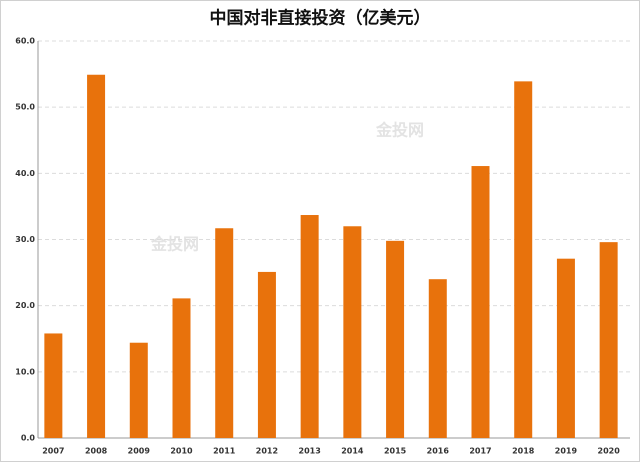 The image size is (640, 462). I want to click on y-tick-label: 60.0, so click(25, 41).